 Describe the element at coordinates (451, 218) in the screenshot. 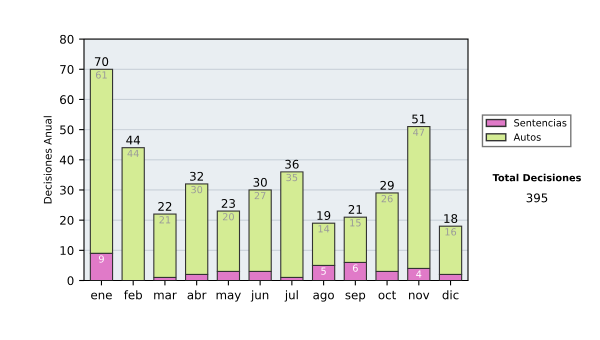

I see `total-label: 18` at that location.